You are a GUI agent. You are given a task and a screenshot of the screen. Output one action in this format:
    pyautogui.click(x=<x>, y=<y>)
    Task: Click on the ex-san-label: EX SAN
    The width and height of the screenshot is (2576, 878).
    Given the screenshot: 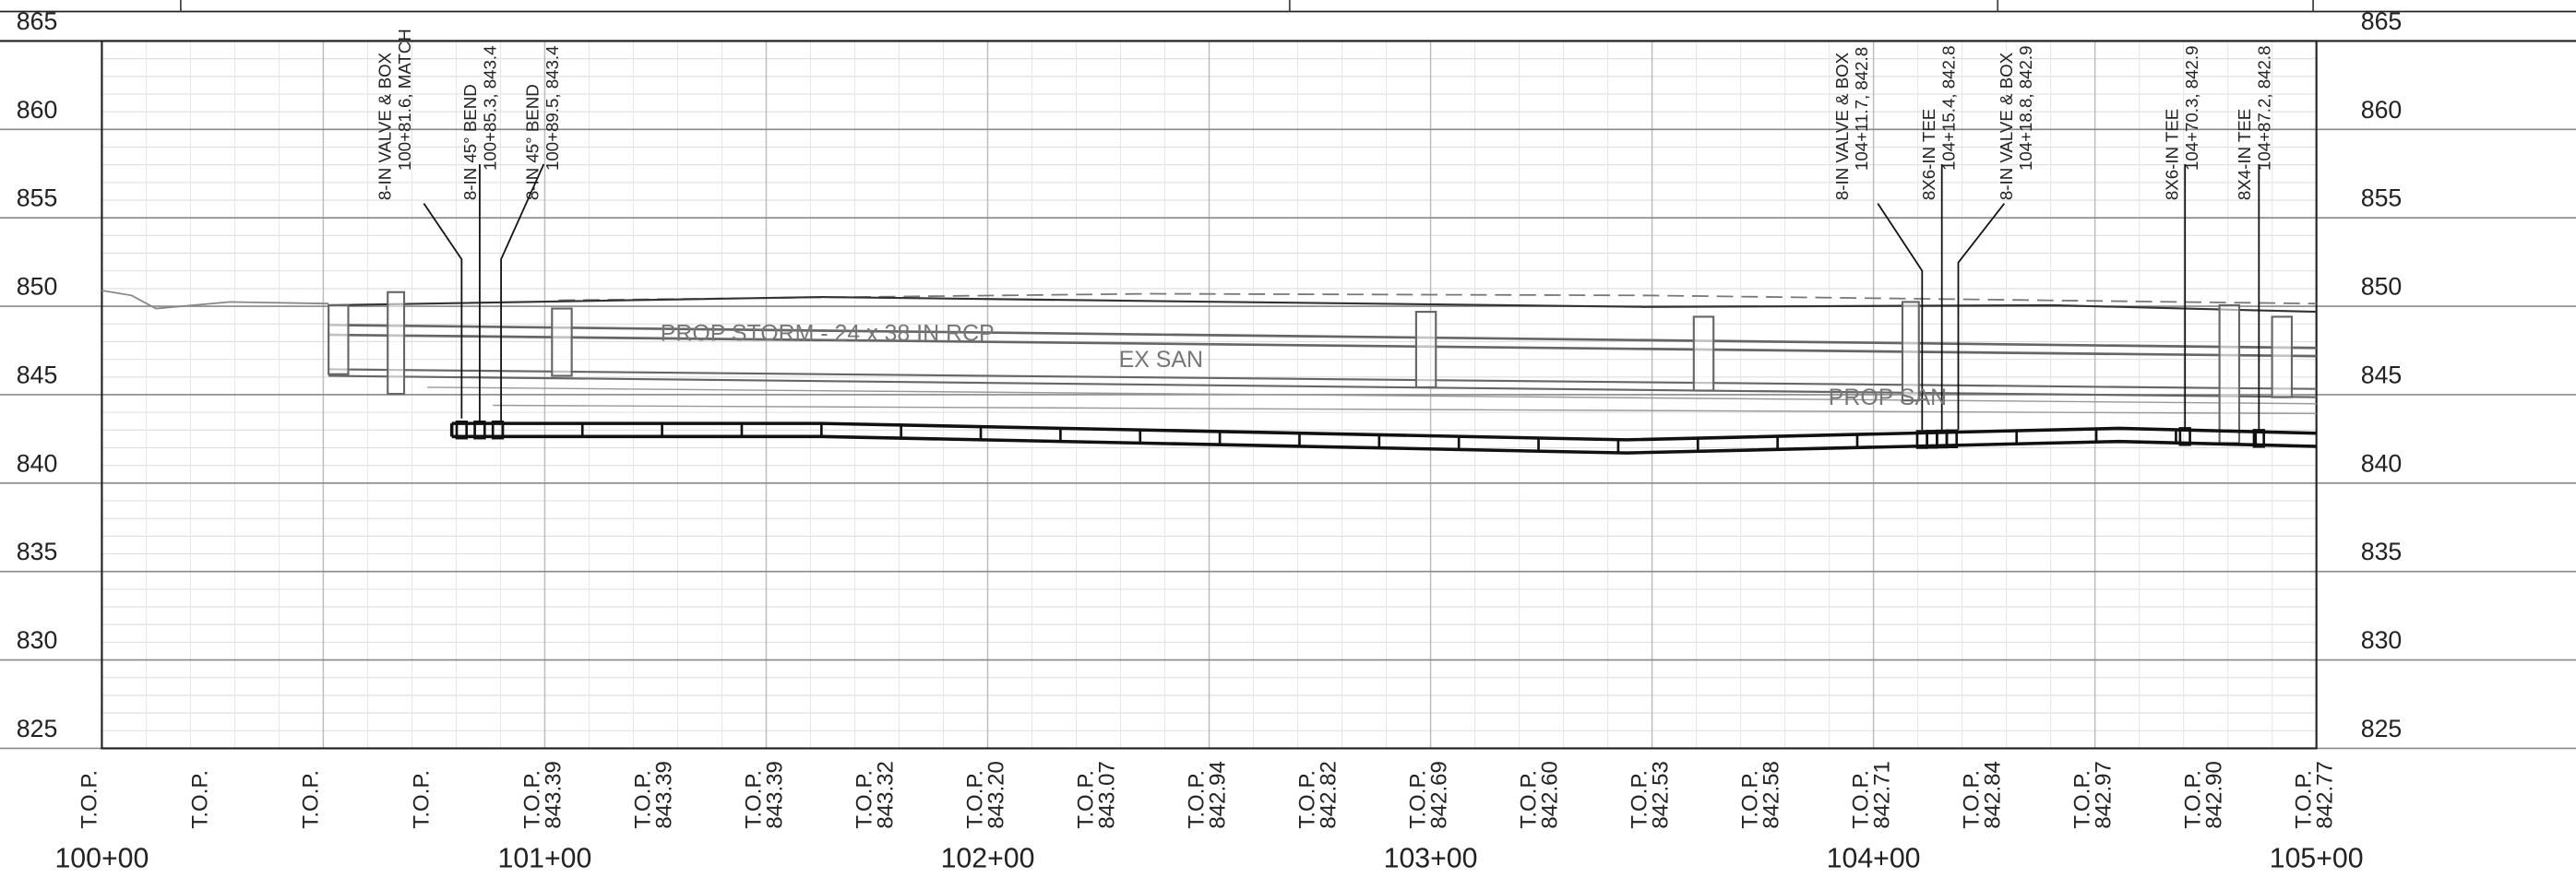 What is the action you would take?
    pyautogui.click(x=1161, y=360)
    